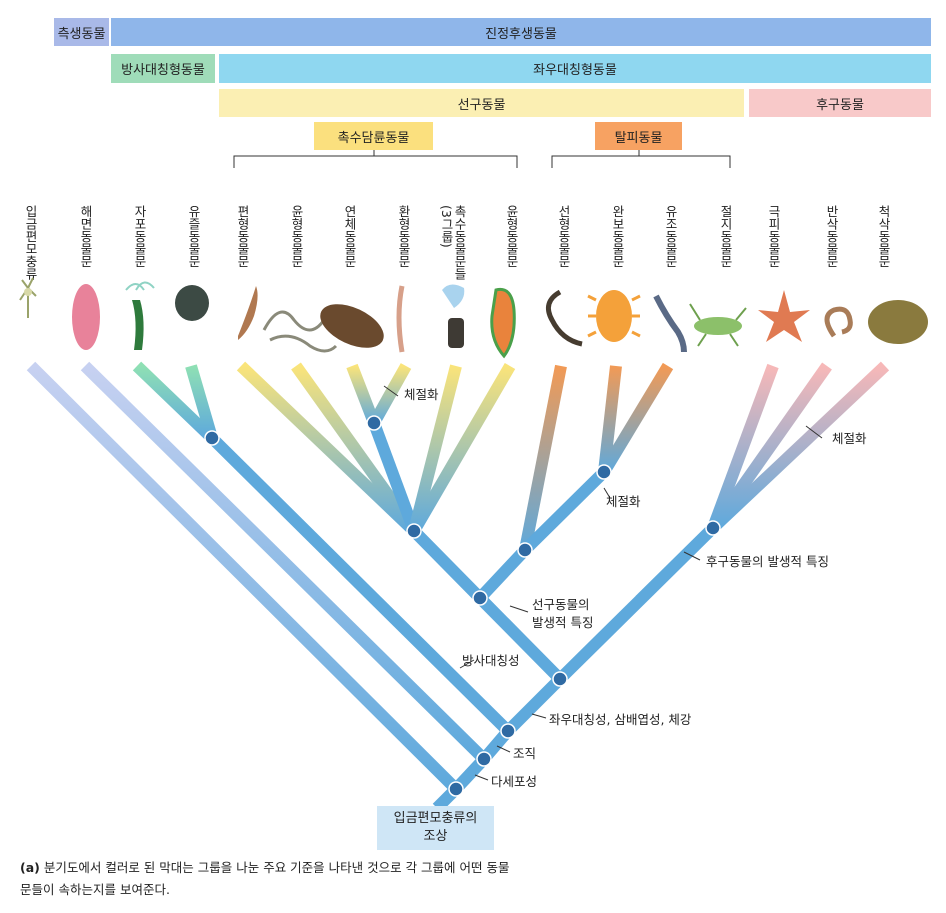  Describe the element at coordinates (435, 818) in the screenshot. I see `root-label-line1: 입금편모충류의` at that location.